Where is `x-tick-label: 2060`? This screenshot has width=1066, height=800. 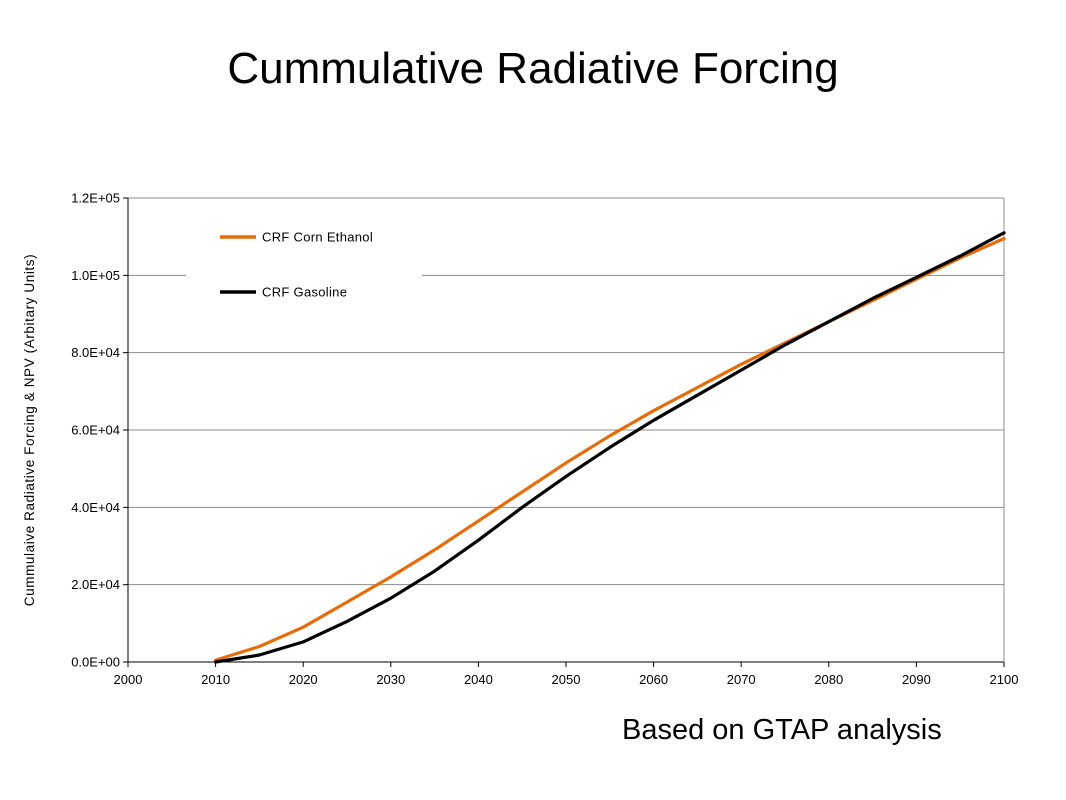 x-tick-label: 2060 is located at coordinates (653, 679).